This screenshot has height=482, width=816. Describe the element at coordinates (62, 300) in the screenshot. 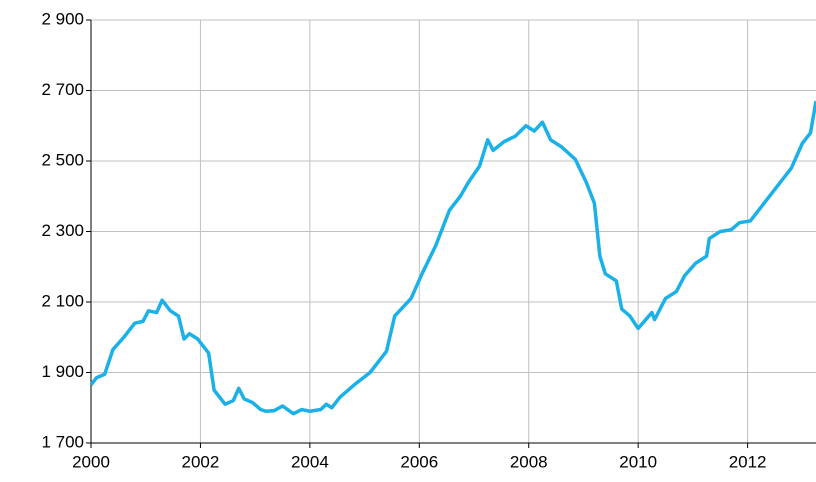

I see `y-tick-label: 2 100` at that location.